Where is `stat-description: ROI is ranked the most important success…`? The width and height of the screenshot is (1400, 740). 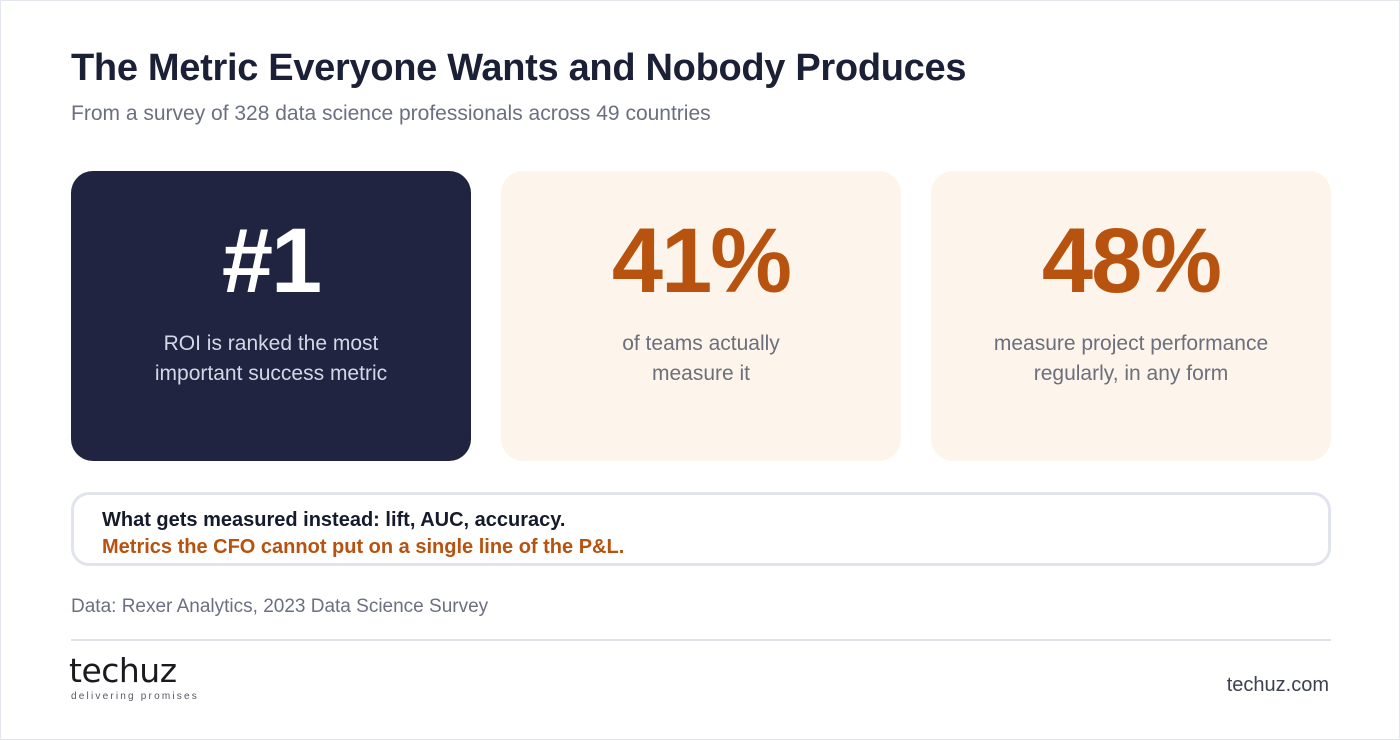 stat-description: ROI is ranked the most important success… is located at coordinates (271, 359).